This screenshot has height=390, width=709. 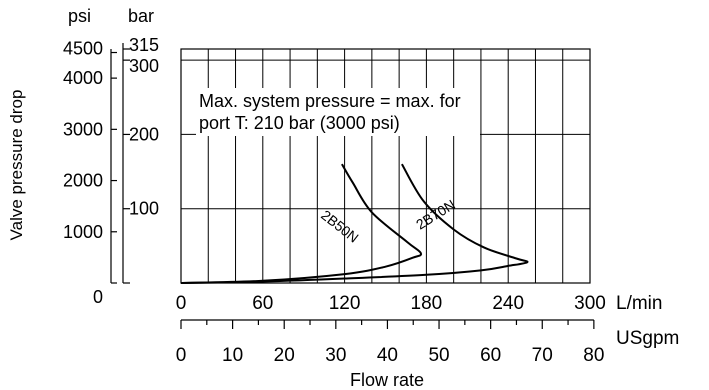 What do you see at coordinates (262, 303) in the screenshot?
I see `x-tick-label-lmin: 60` at bounding box center [262, 303].